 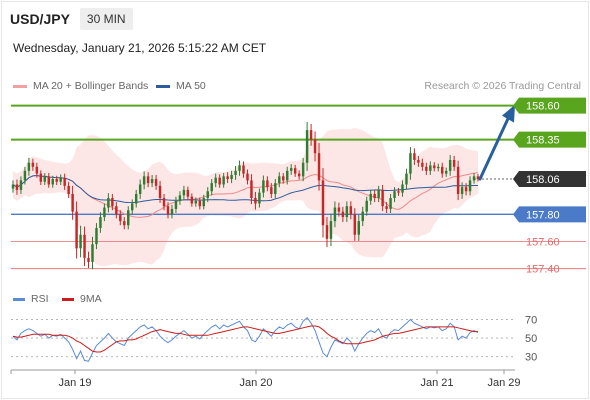 What do you see at coordinates (245, 339) in the screenshot?
I see `rsi-line` at bounding box center [245, 339].